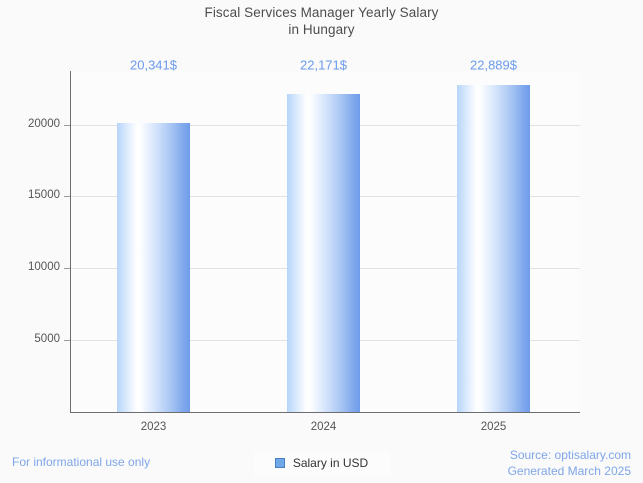 The width and height of the screenshot is (643, 483). Describe the element at coordinates (569, 471) in the screenshot. I see `generated-text: Generated March 2025` at that location.